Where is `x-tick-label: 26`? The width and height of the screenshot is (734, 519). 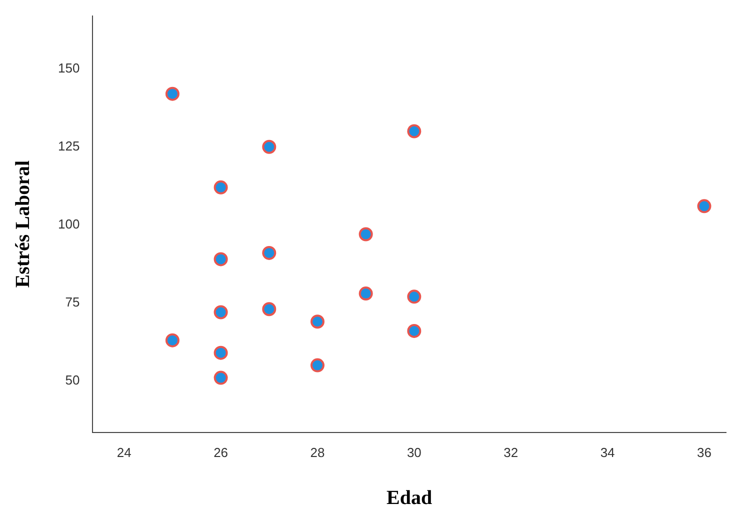 x-tick-label: 26 is located at coordinates (221, 452).